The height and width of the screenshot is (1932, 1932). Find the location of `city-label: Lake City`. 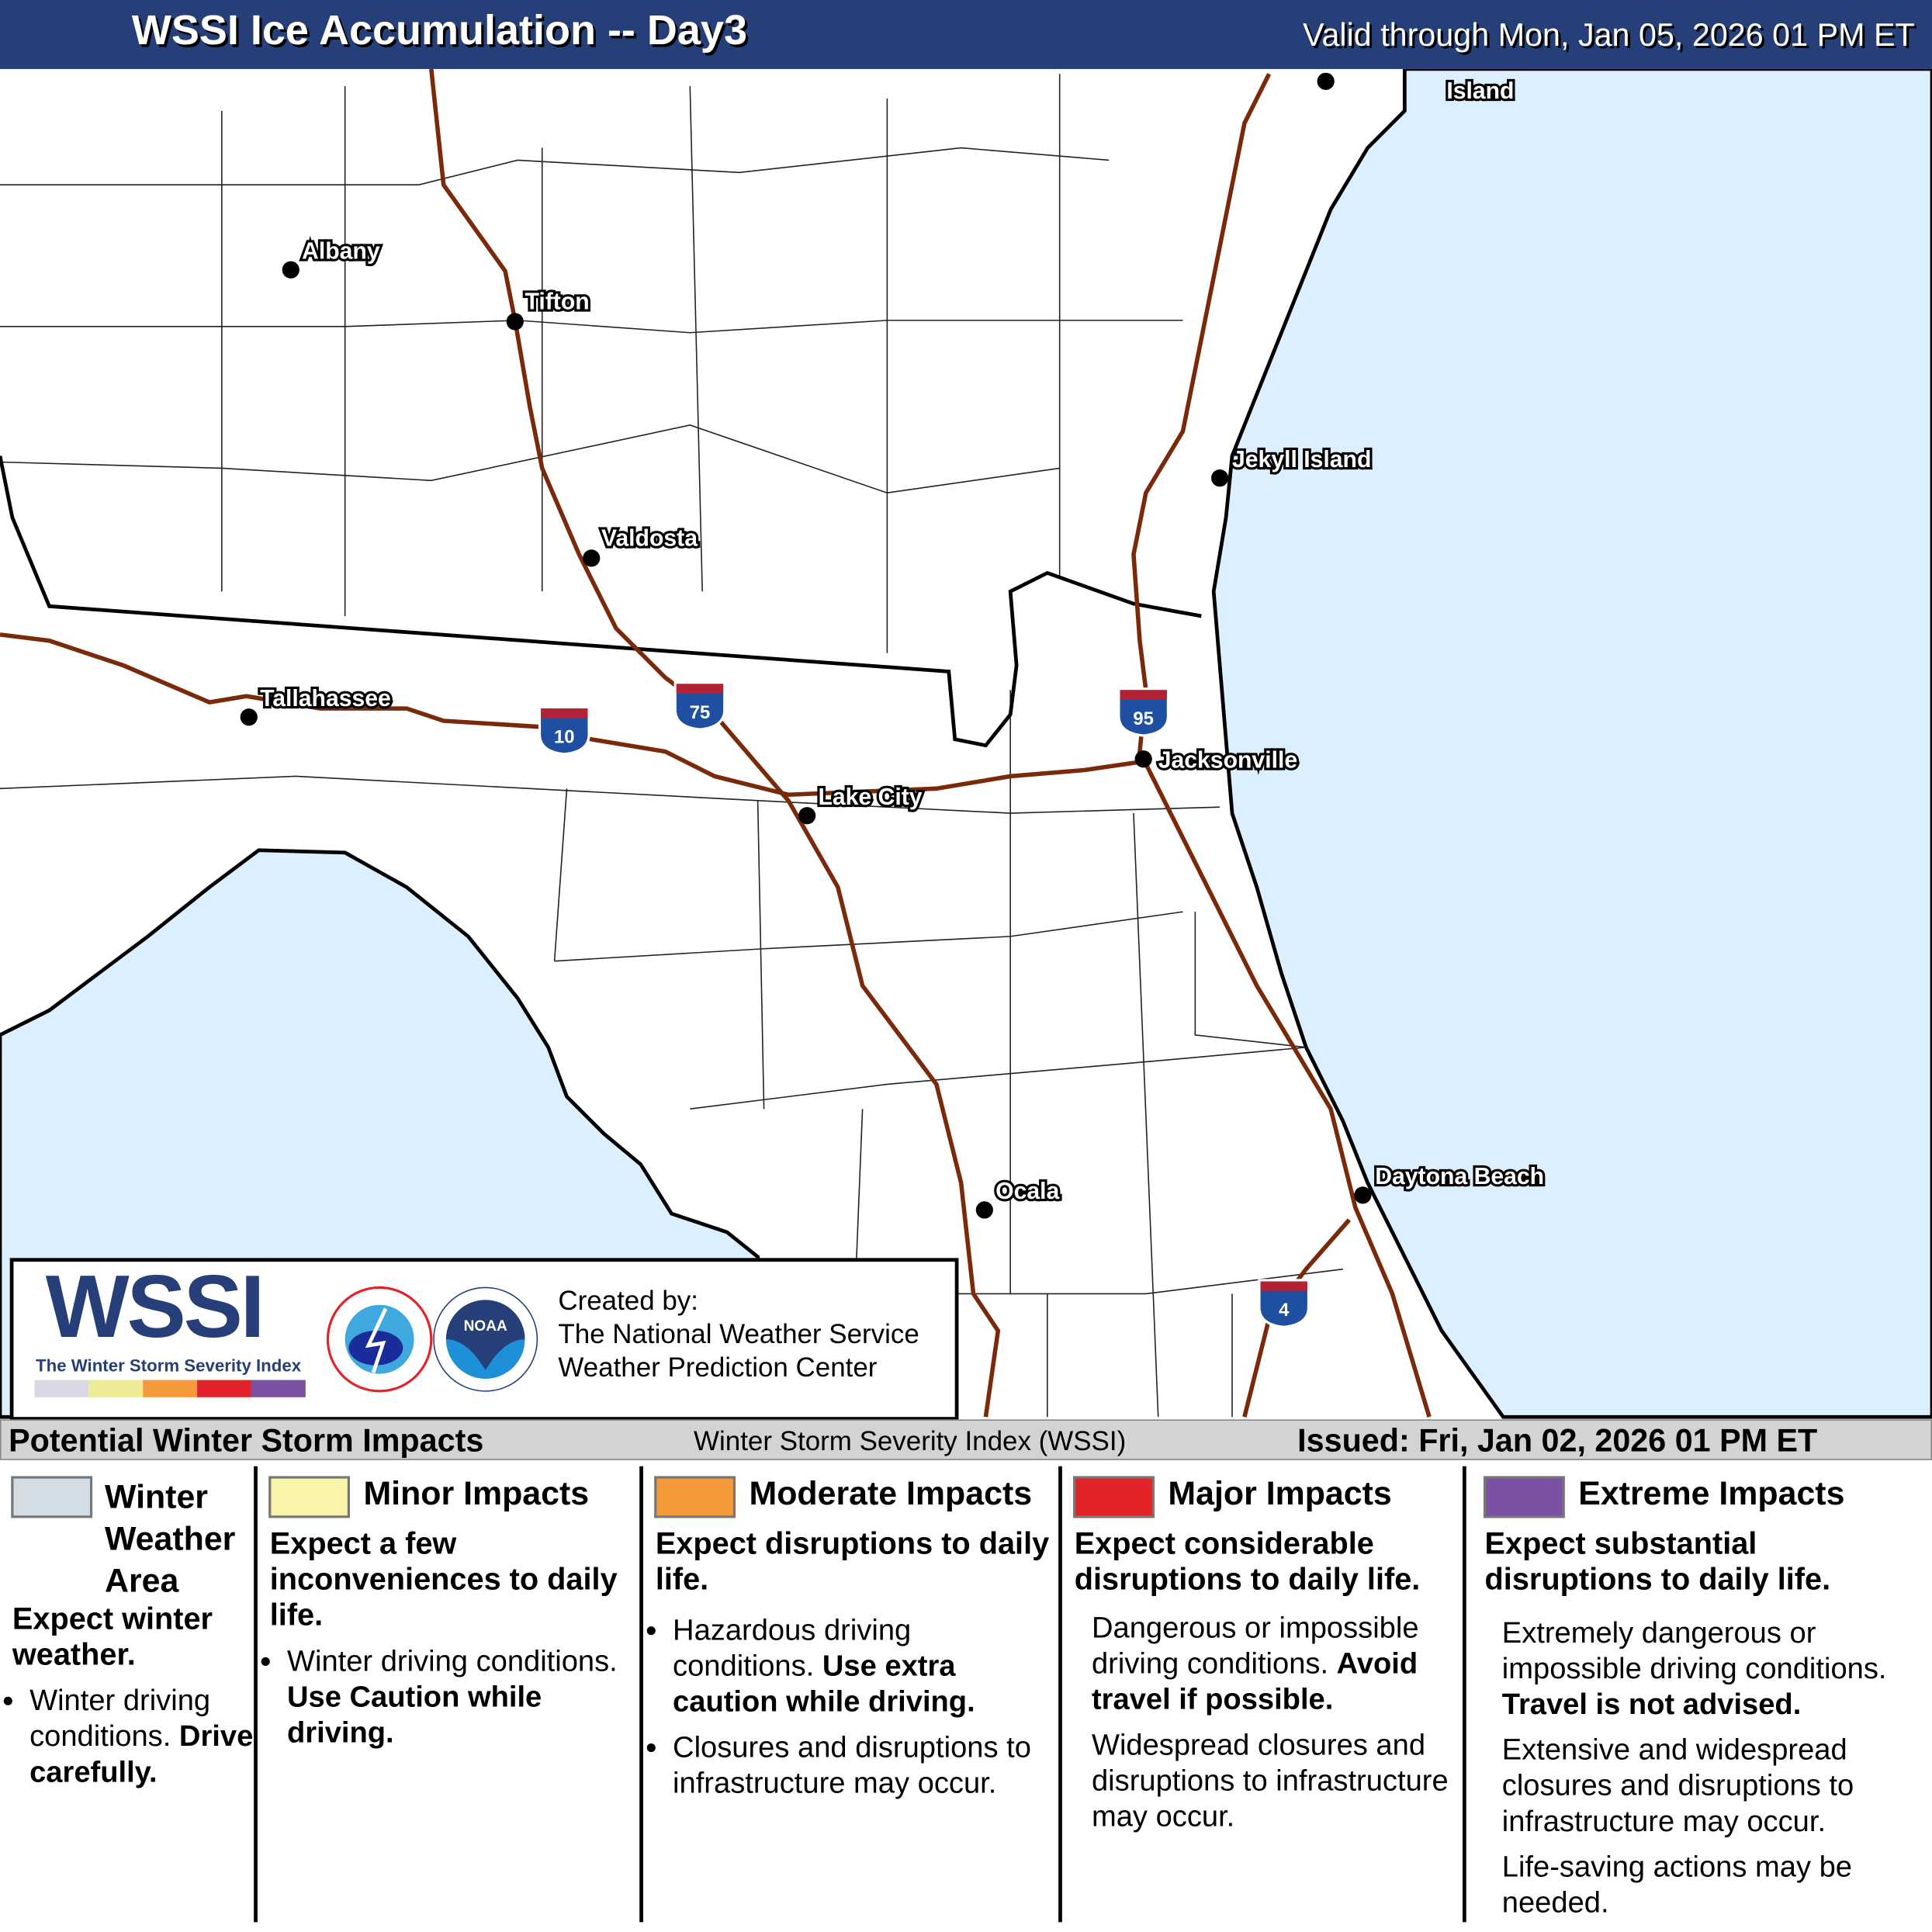

city-label: Lake City is located at coordinates (870, 797).